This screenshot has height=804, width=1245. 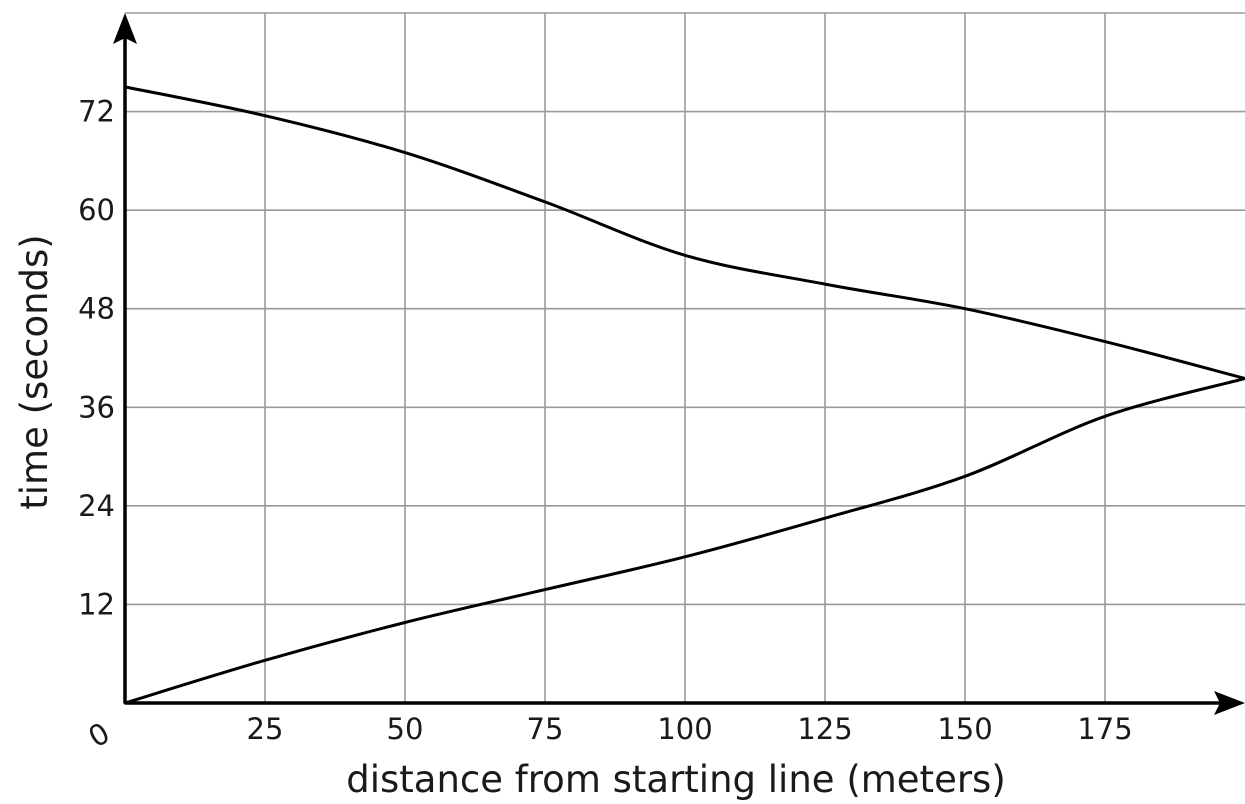 I want to click on origin-label: 0, so click(x=99, y=735).